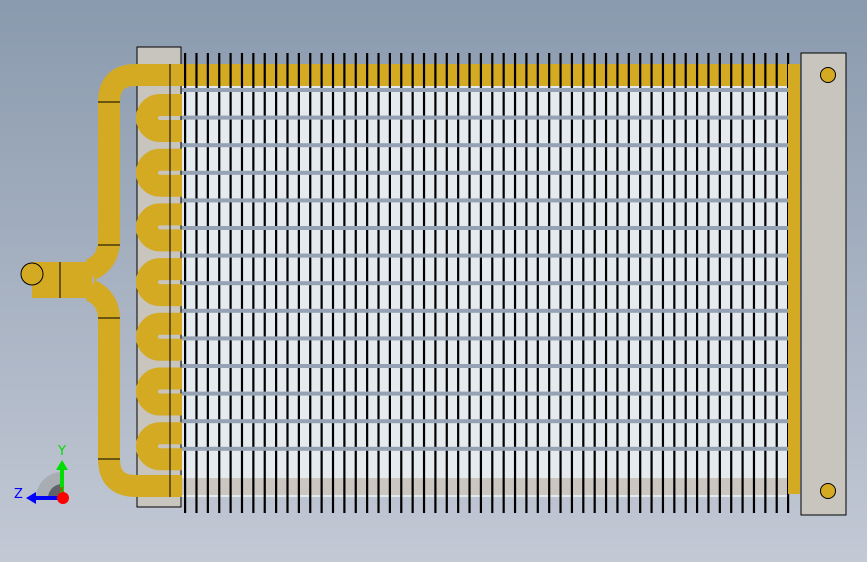  What do you see at coordinates (31, 498) in the screenshot?
I see `z-arrowhead` at bounding box center [31, 498].